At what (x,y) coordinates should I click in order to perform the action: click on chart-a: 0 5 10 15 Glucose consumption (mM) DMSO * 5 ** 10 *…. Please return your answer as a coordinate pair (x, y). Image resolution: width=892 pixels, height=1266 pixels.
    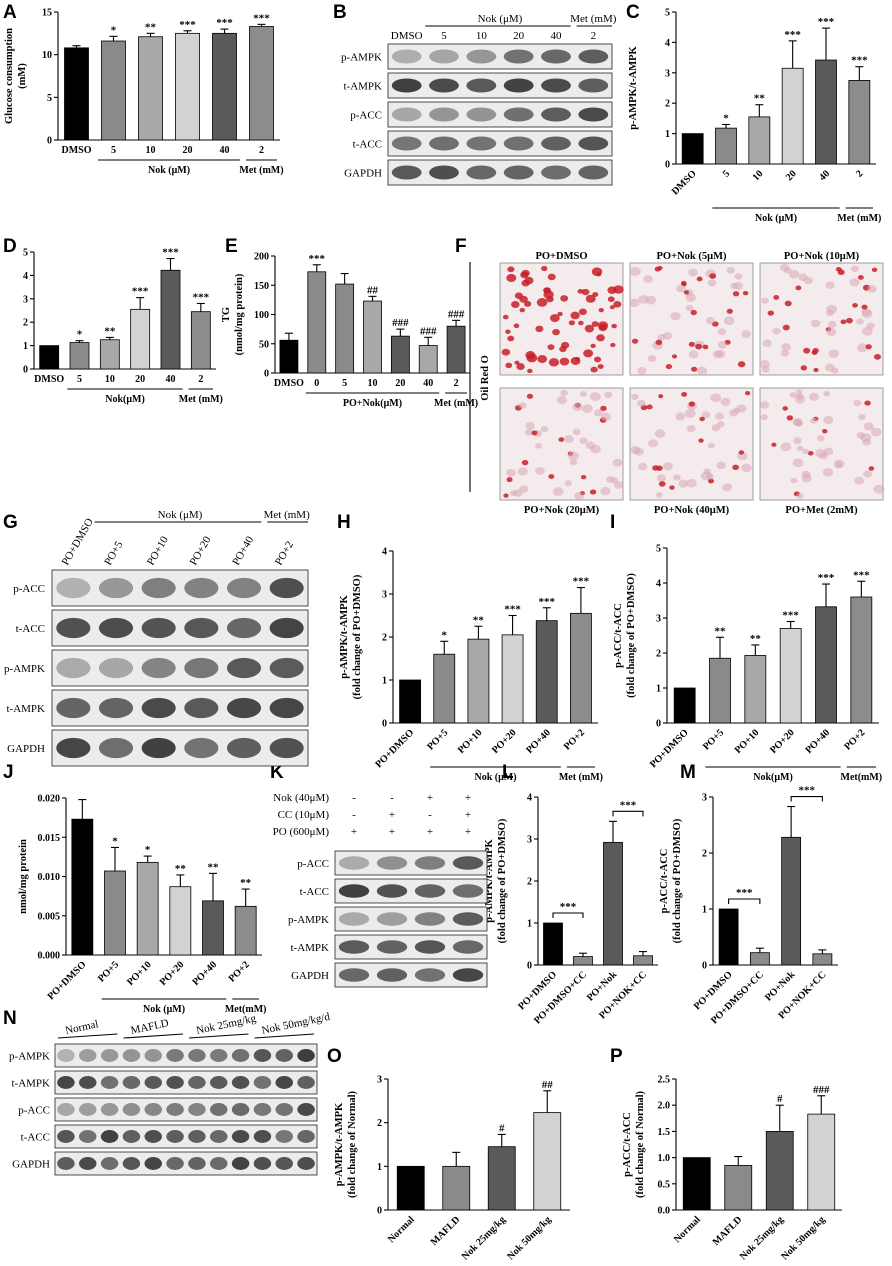
    Looking at the image, I should click on (144, 92).